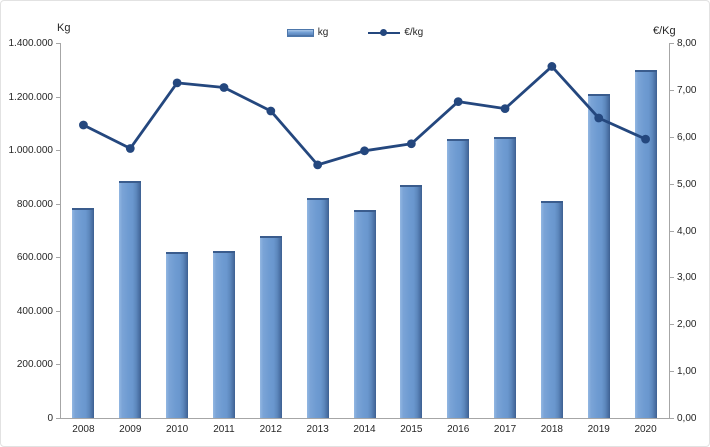 This screenshot has width=710, height=447. I want to click on legend-item-kg: €/kg, so click(395, 32).